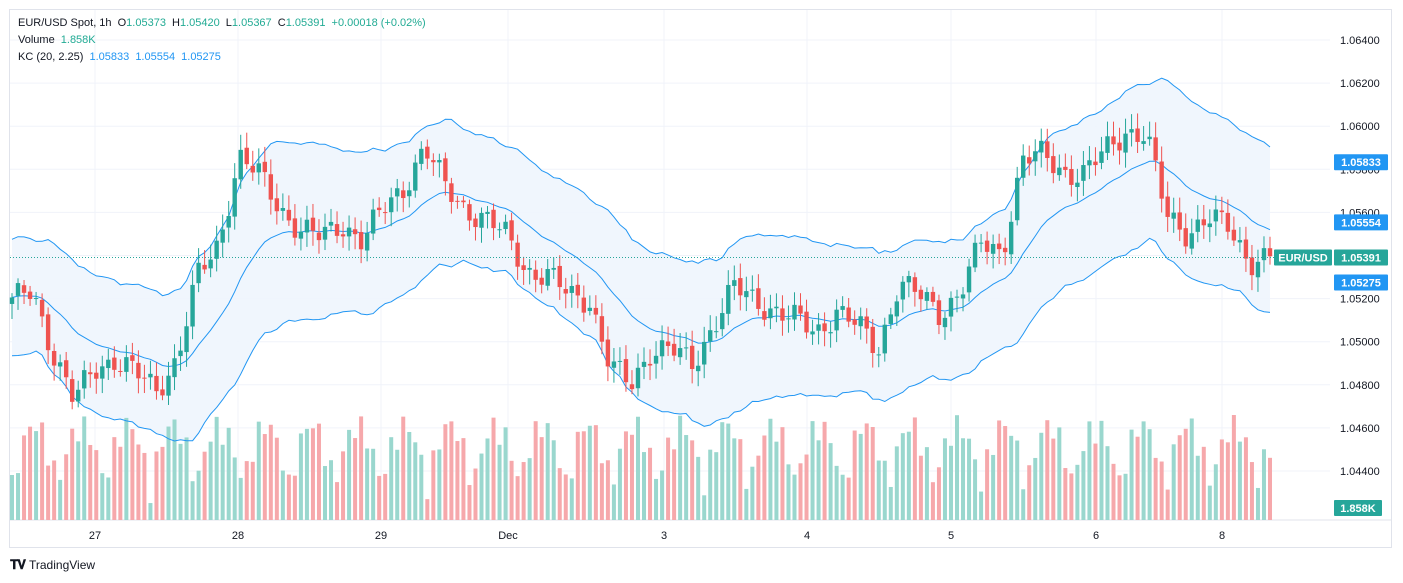  Describe the element at coordinates (508, 536) in the screenshot. I see `x-tick-label: Dec` at that location.